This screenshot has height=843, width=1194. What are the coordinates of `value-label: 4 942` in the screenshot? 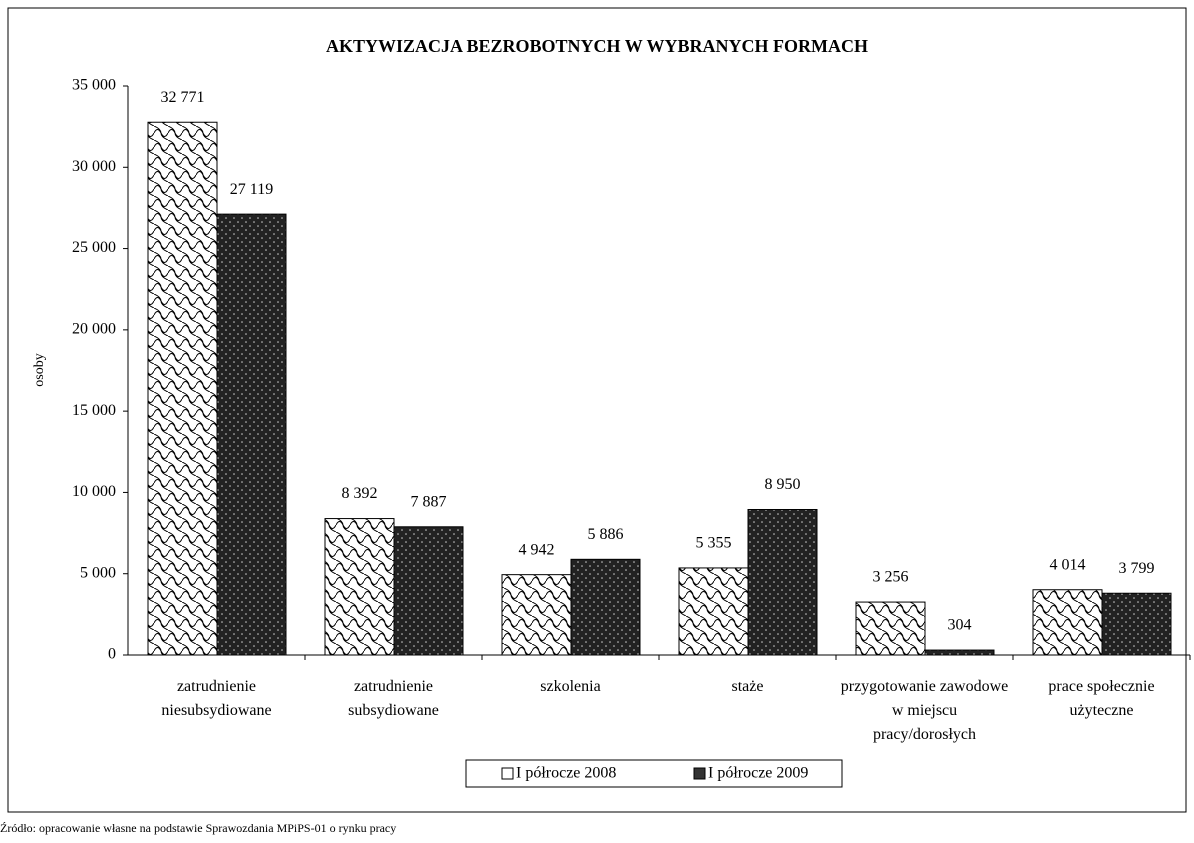 It's located at (537, 549).